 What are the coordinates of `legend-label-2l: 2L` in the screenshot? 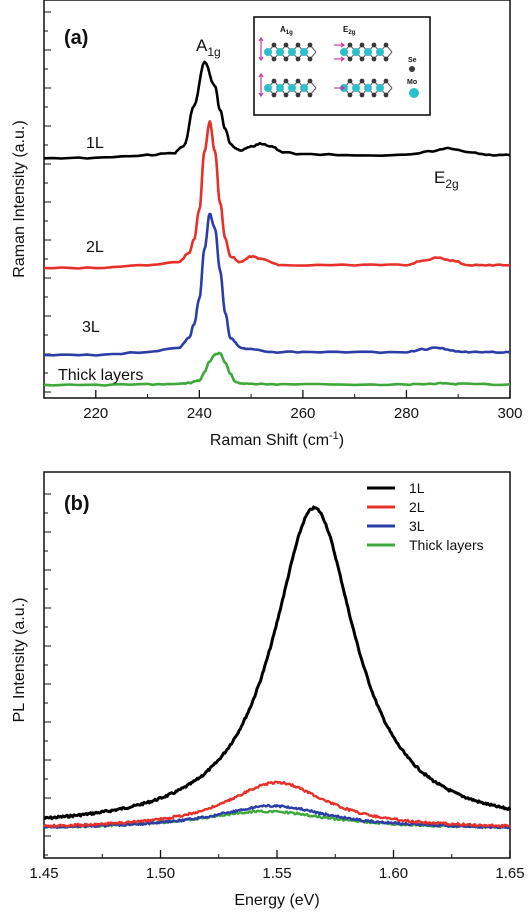 It's located at (417, 507).